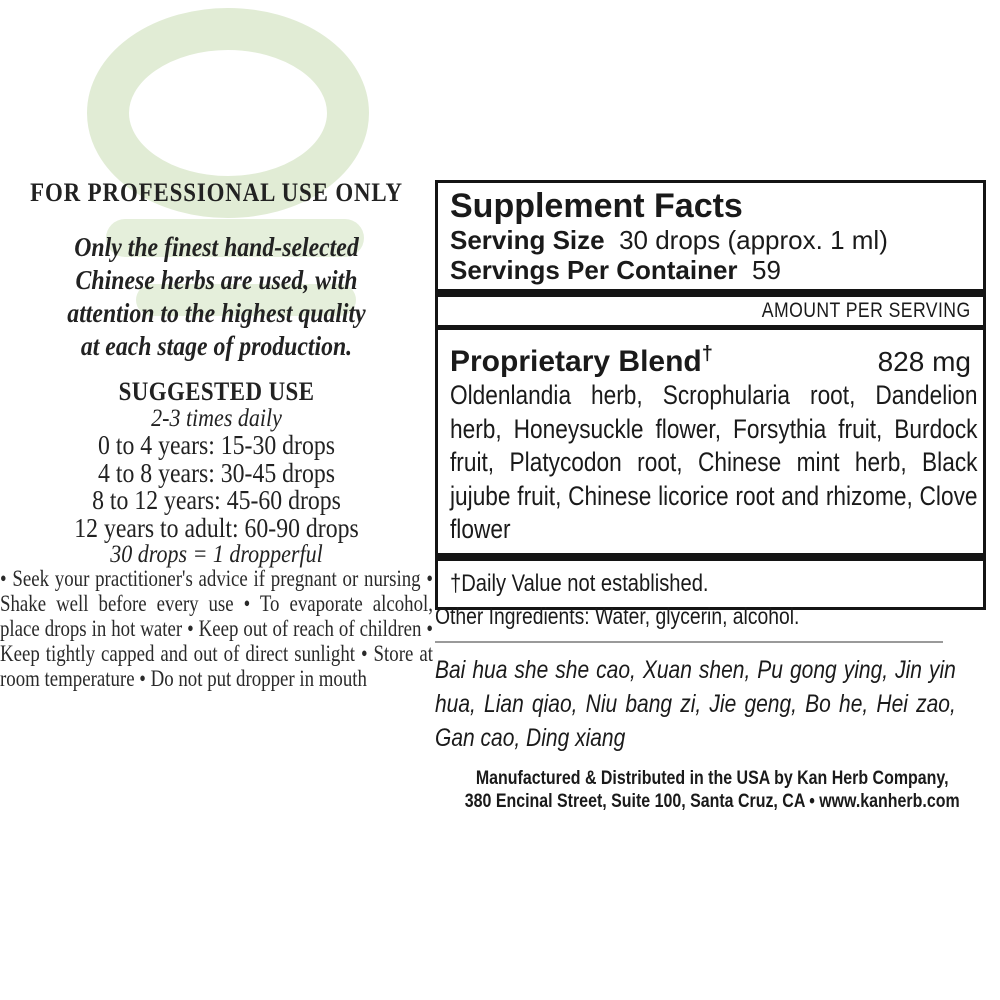 The width and height of the screenshot is (1000, 1000). Describe the element at coordinates (216, 418) in the screenshot. I see `frequency-note: 2-3 times daily` at that location.